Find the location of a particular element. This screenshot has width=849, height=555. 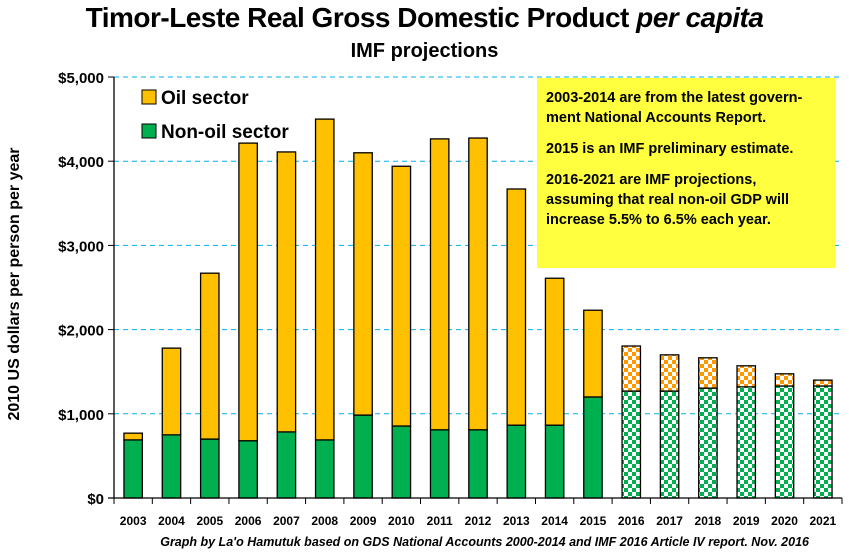

x-tick-label: 2012 is located at coordinates (478, 521).